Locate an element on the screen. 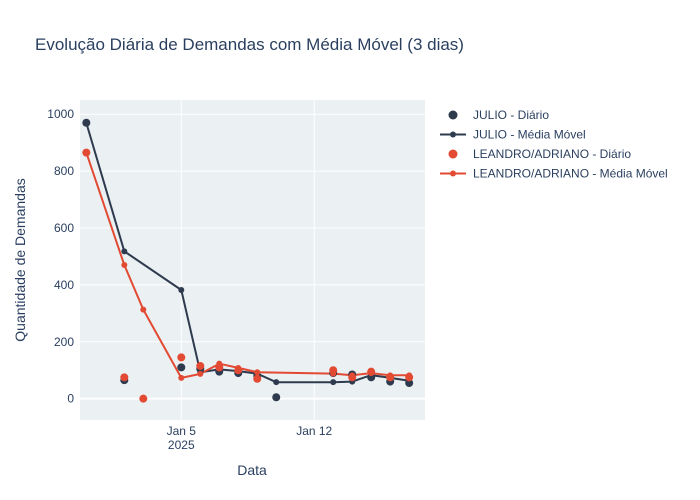 This screenshot has width=700, height=500. y-tick-label: 1000 is located at coordinates (60, 114).